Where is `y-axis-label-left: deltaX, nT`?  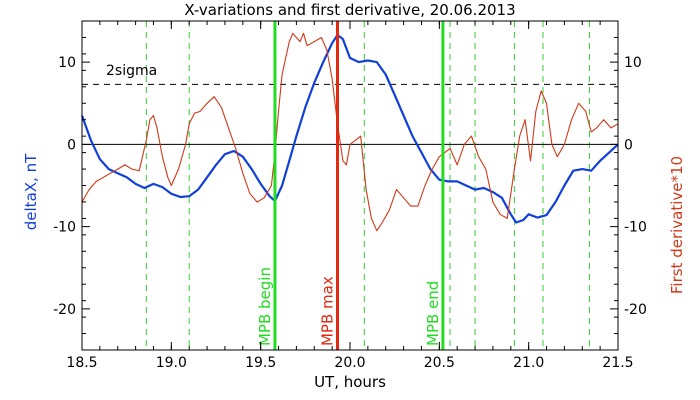
y-axis-label-left: deltaX, nT is located at coordinates (31, 191).